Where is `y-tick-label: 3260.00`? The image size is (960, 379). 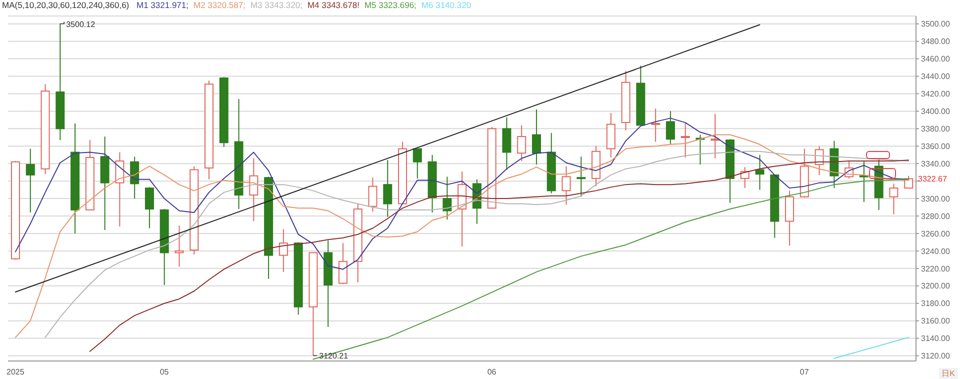 y-tick-label: 3260.00 is located at coordinates (935, 233).